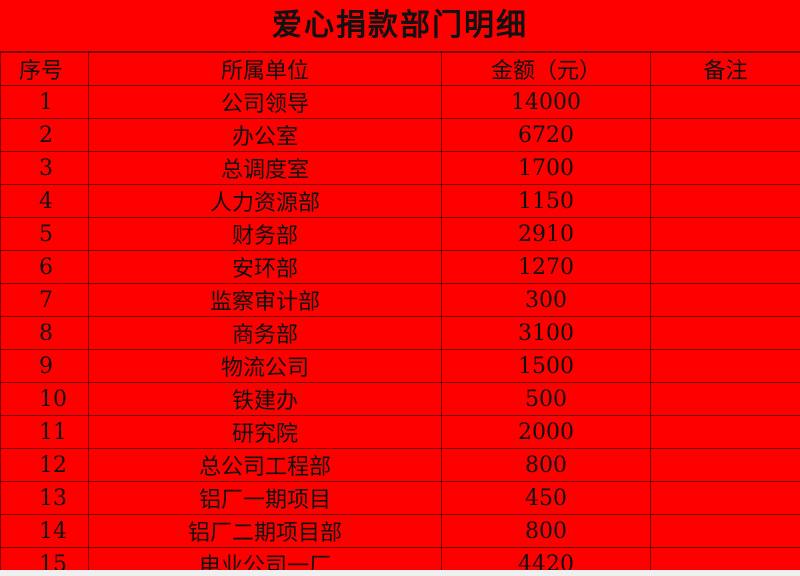 The image size is (800, 576). Describe the element at coordinates (546, 201) in the screenshot. I see `table-cell: 1150` at that location.